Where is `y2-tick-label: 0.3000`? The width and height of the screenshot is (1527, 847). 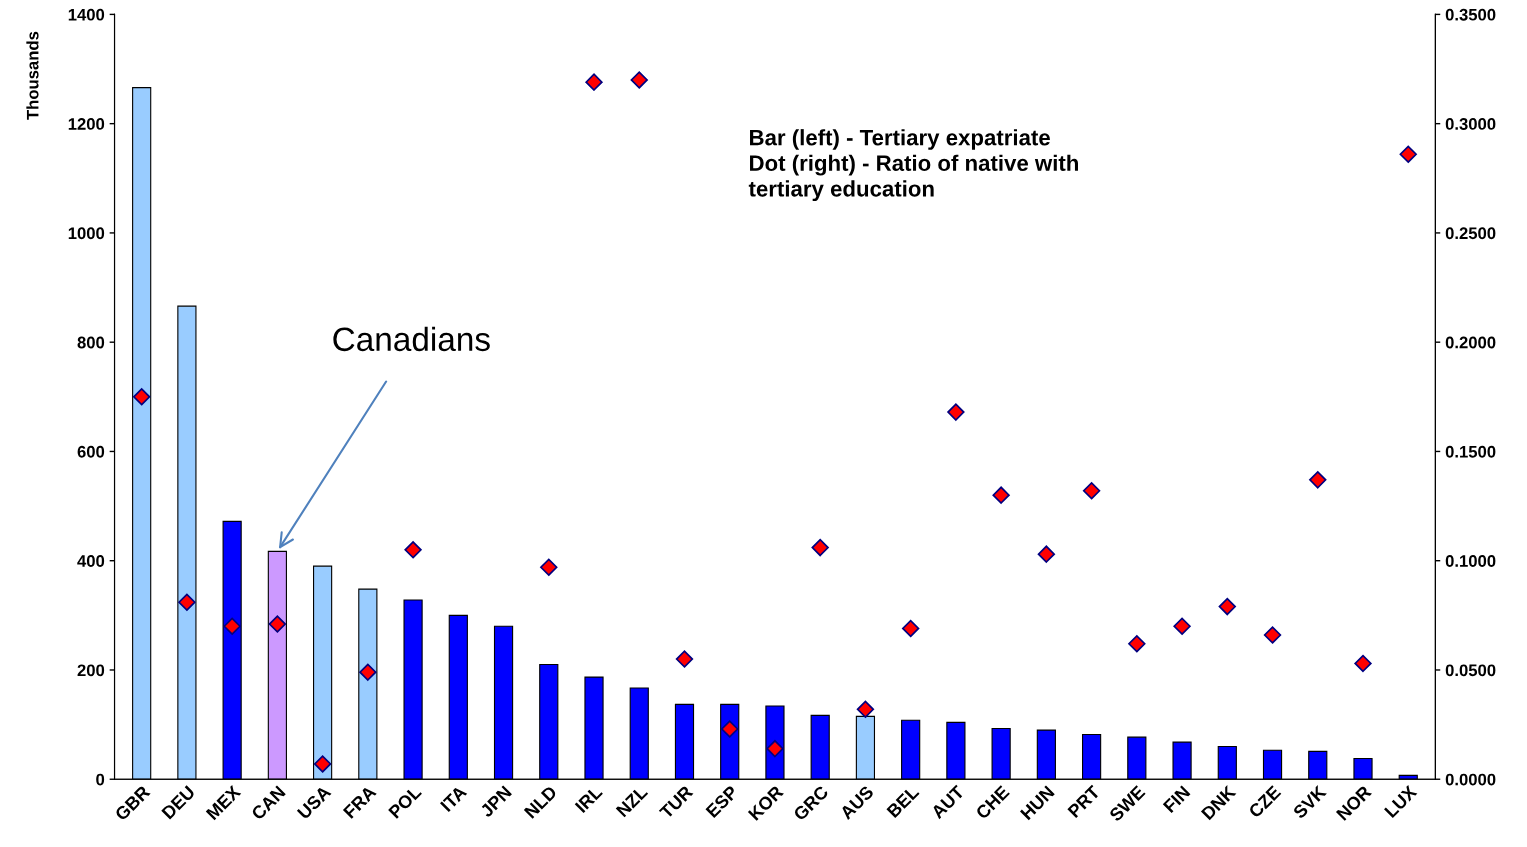
y2-tick-label: 0.3000 is located at coordinates (1470, 124).